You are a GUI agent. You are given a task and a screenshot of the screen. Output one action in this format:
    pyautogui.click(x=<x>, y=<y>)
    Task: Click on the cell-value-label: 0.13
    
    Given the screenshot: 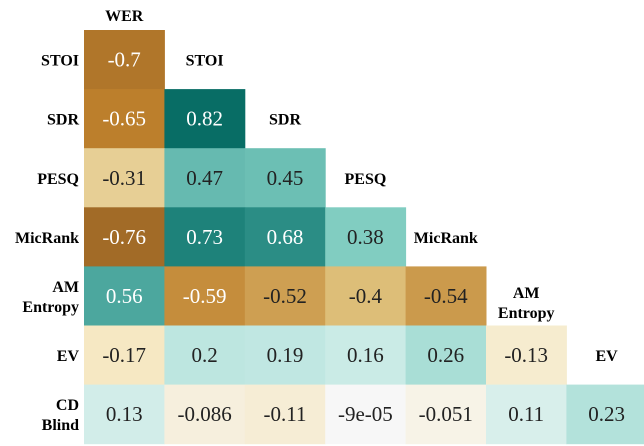 What is the action you would take?
    pyautogui.click(x=124, y=414)
    